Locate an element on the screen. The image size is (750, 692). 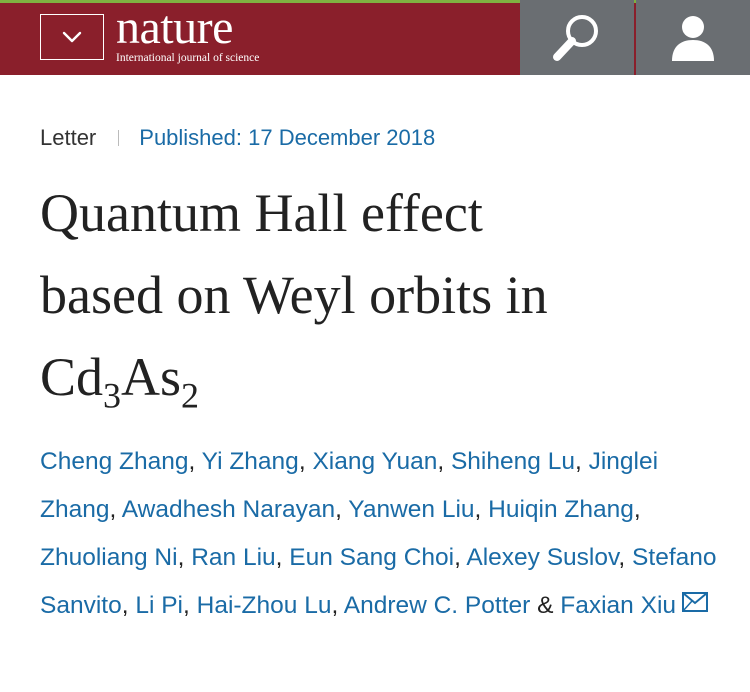
account-button is located at coordinates (693, 37).